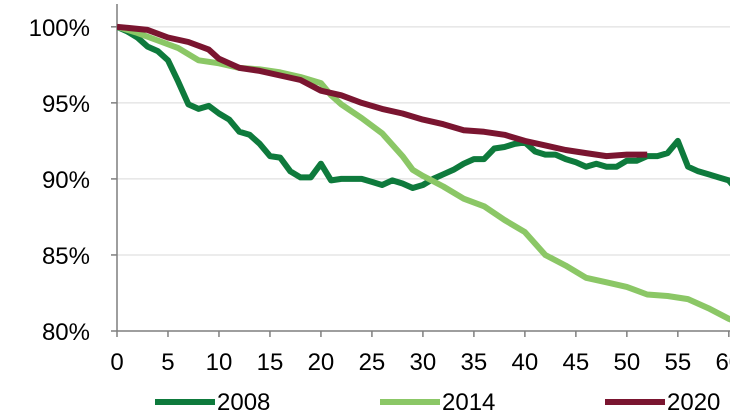 The image size is (730, 412). What do you see at coordinates (116, 362) in the screenshot?
I see `x-tick-label: 0` at bounding box center [116, 362].